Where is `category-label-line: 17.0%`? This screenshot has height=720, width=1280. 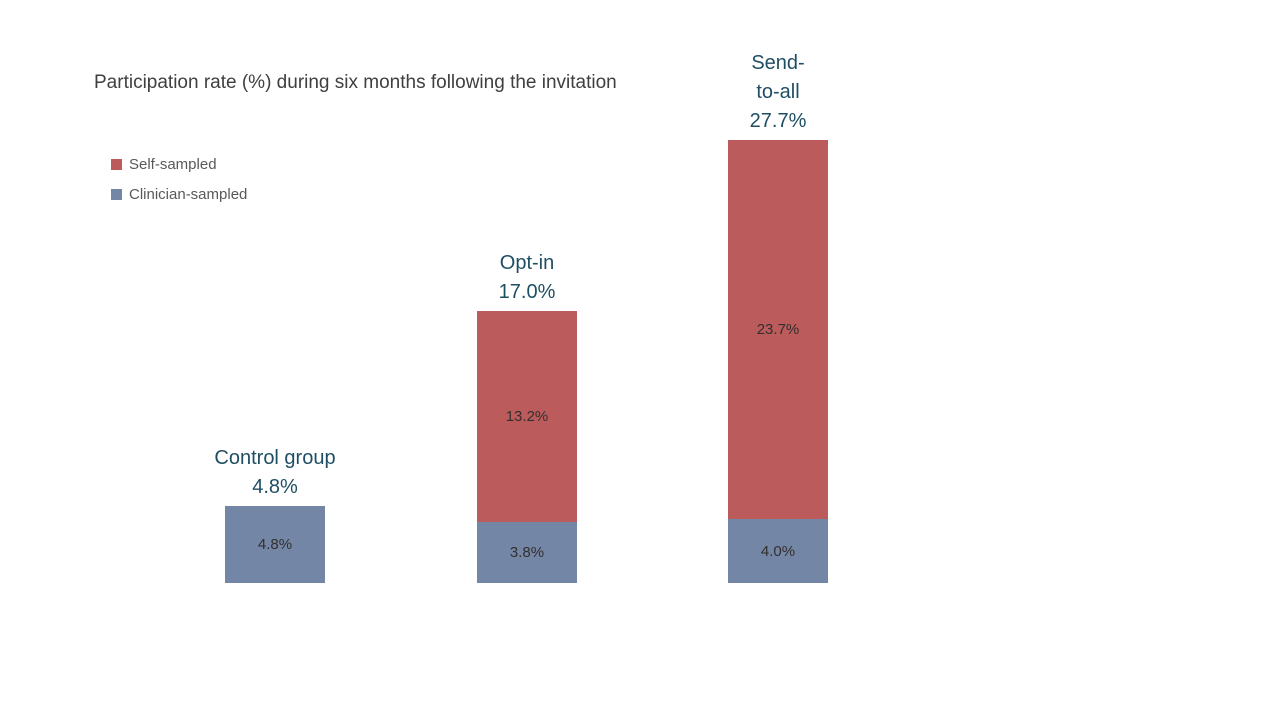
category-label-line: 17.0% is located at coordinates (527, 292).